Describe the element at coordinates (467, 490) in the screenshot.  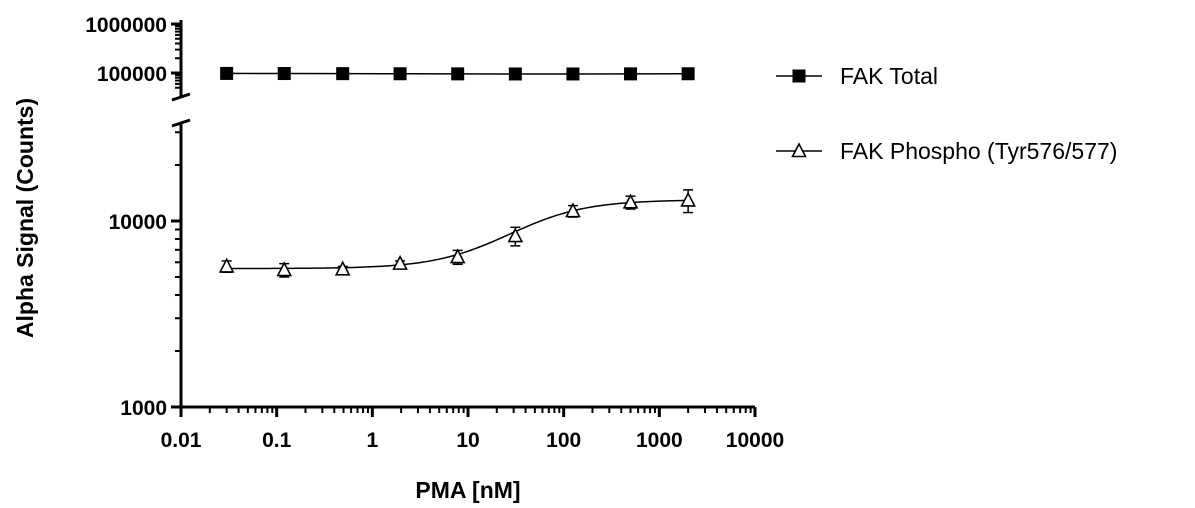
I see `x-axis-title: PMA [nM]` at that location.